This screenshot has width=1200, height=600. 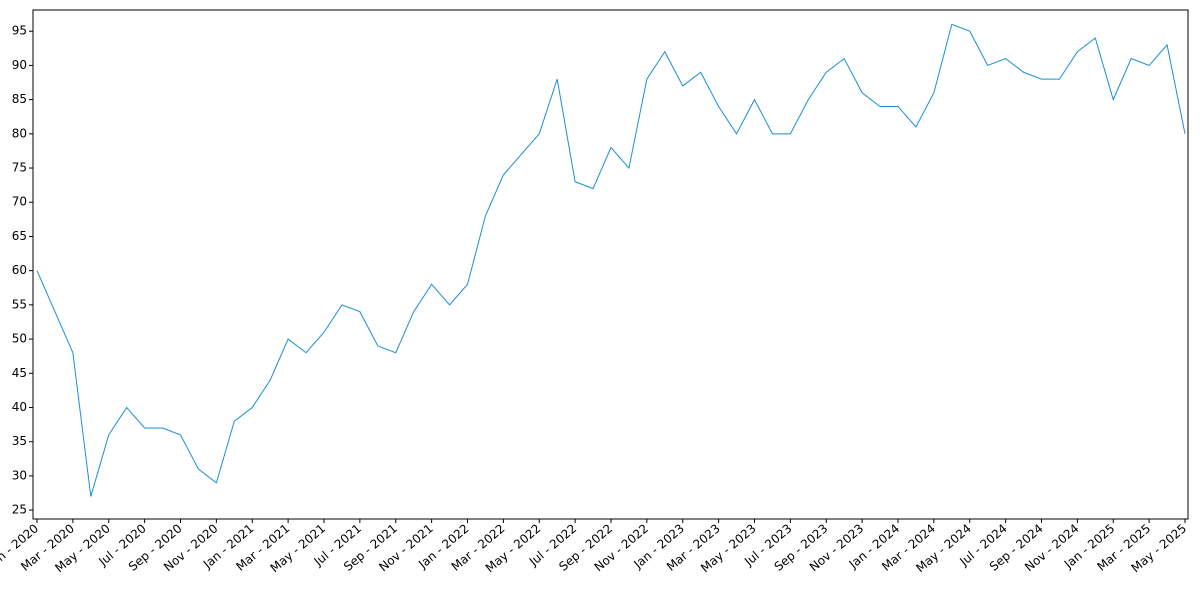 I want to click on y-tick-label: 60, so click(x=19, y=270).